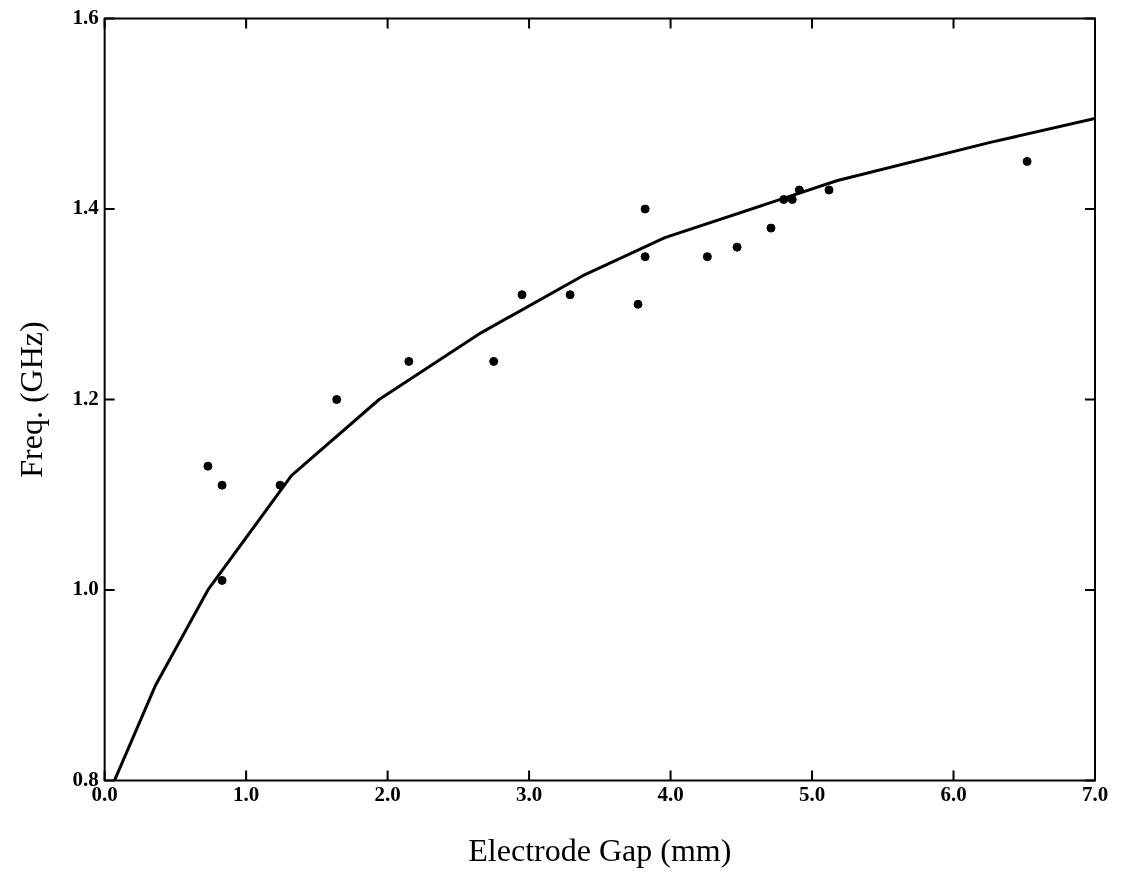 The width and height of the screenshot is (1125, 896). Describe the element at coordinates (953, 794) in the screenshot. I see `x-tick-label: 6.0` at that location.